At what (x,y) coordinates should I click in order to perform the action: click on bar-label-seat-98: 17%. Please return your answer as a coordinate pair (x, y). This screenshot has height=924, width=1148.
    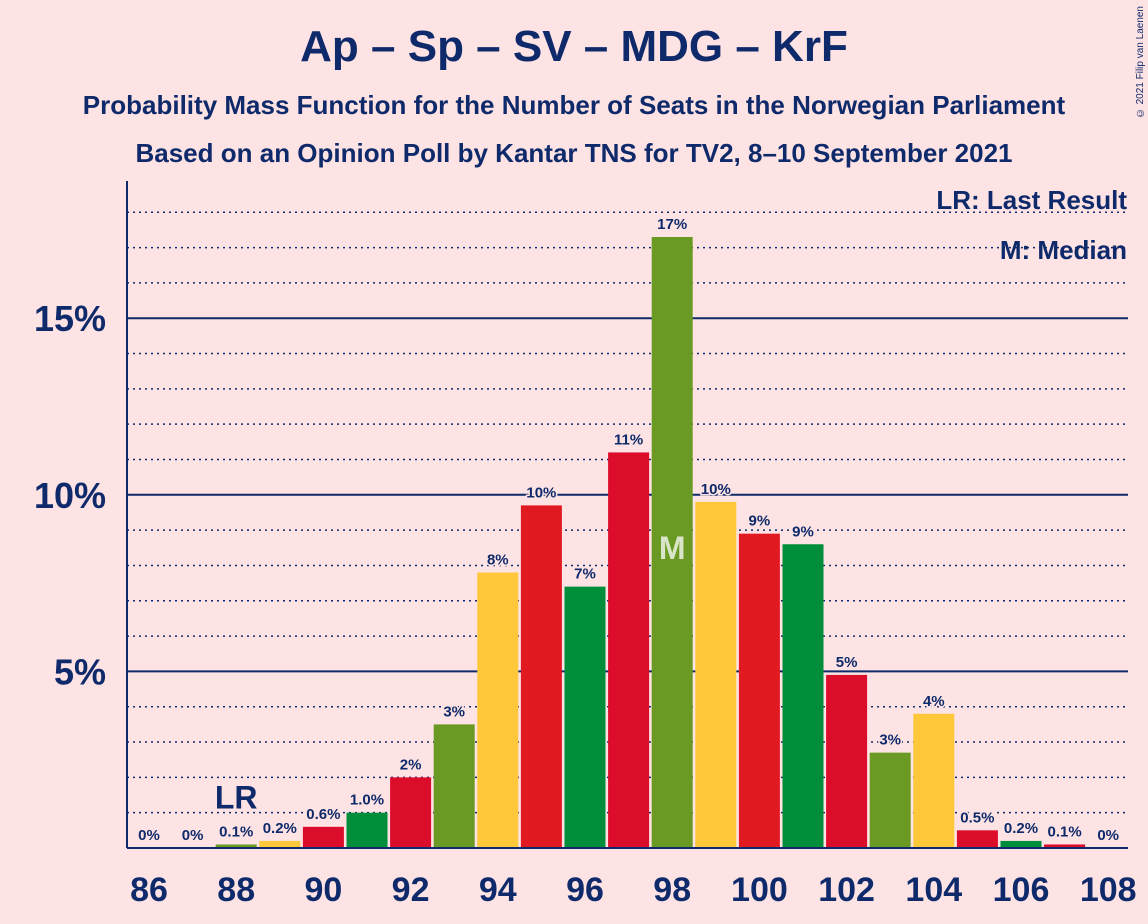
    Looking at the image, I should click on (672, 224).